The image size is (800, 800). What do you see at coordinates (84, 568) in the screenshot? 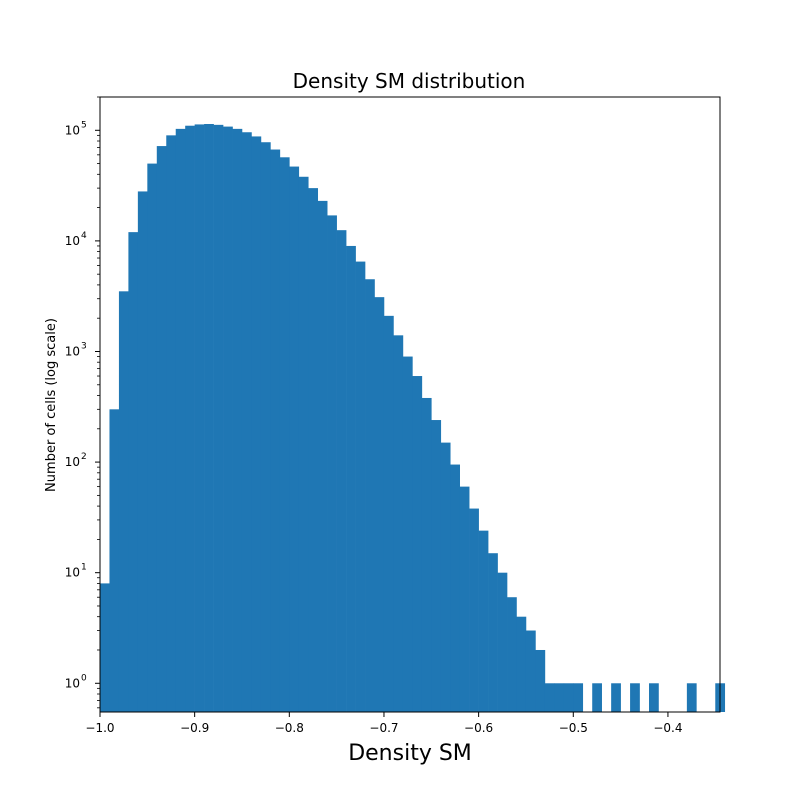
I see `y-tick-exponent: 1` at bounding box center [84, 568].